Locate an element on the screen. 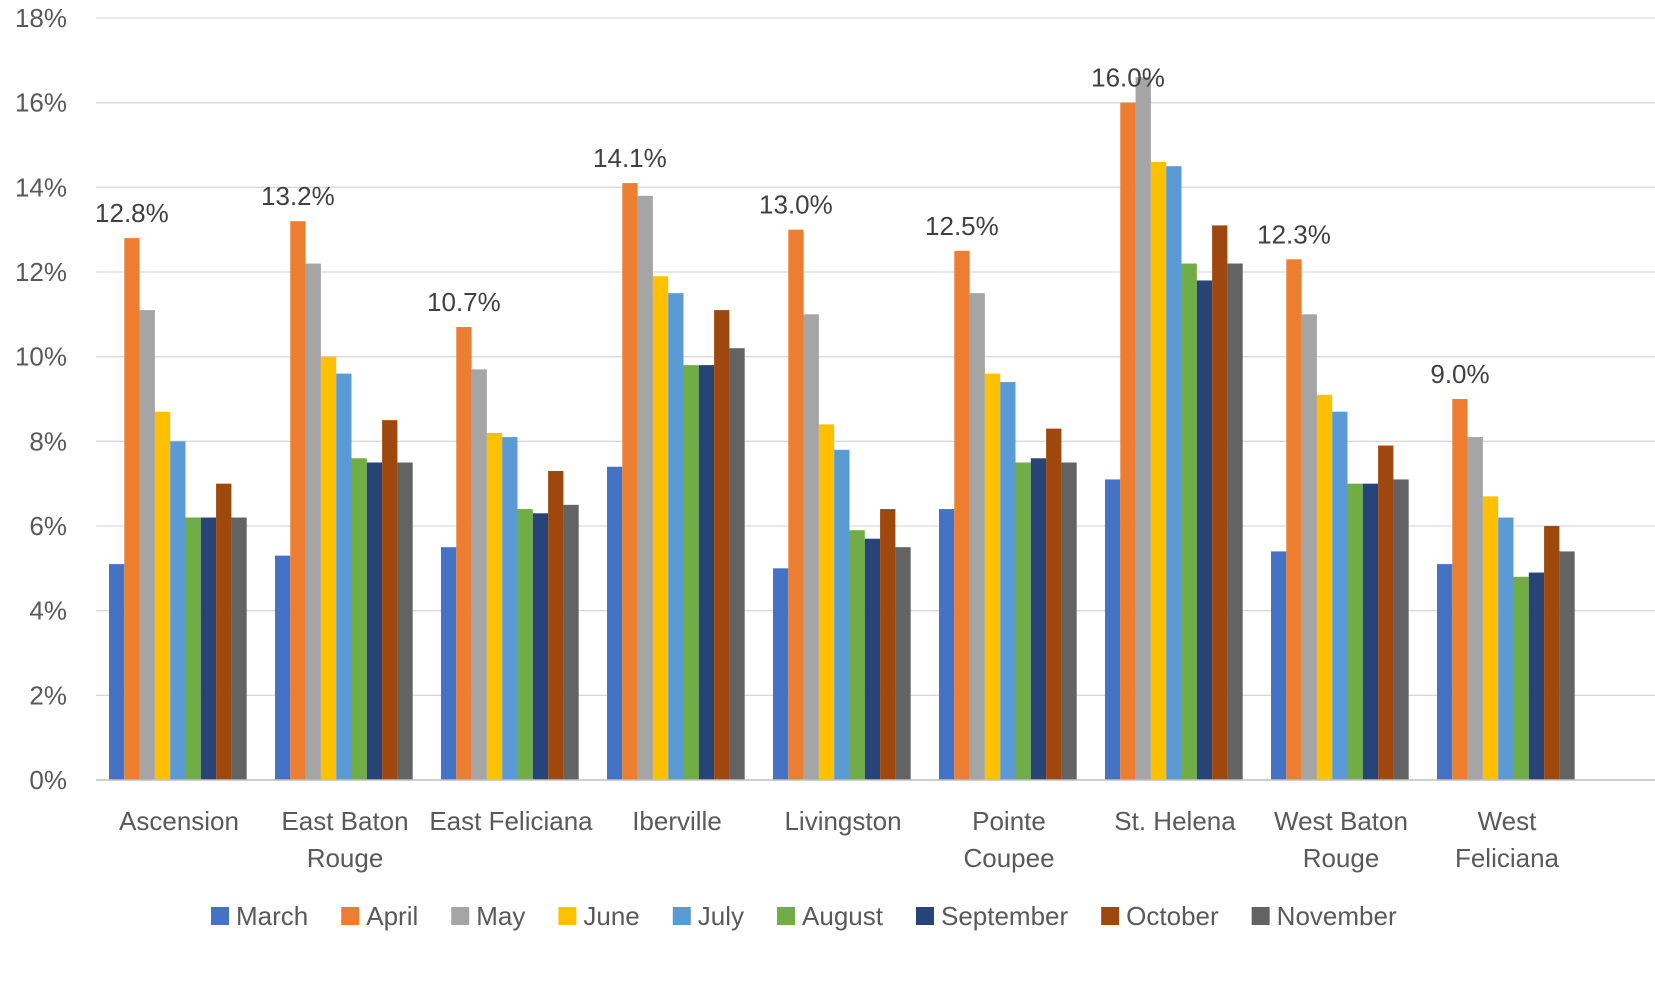  bar-october-iberville is located at coordinates (722, 545).